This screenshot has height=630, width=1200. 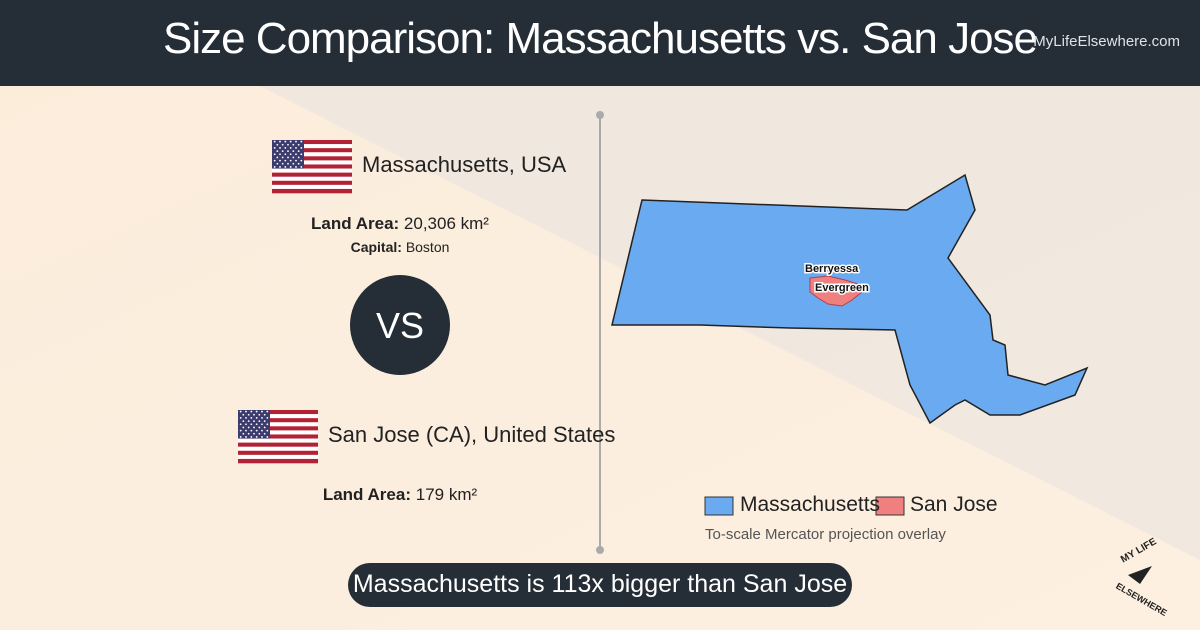 I want to click on legend-label: Massachusetts, so click(x=810, y=504).